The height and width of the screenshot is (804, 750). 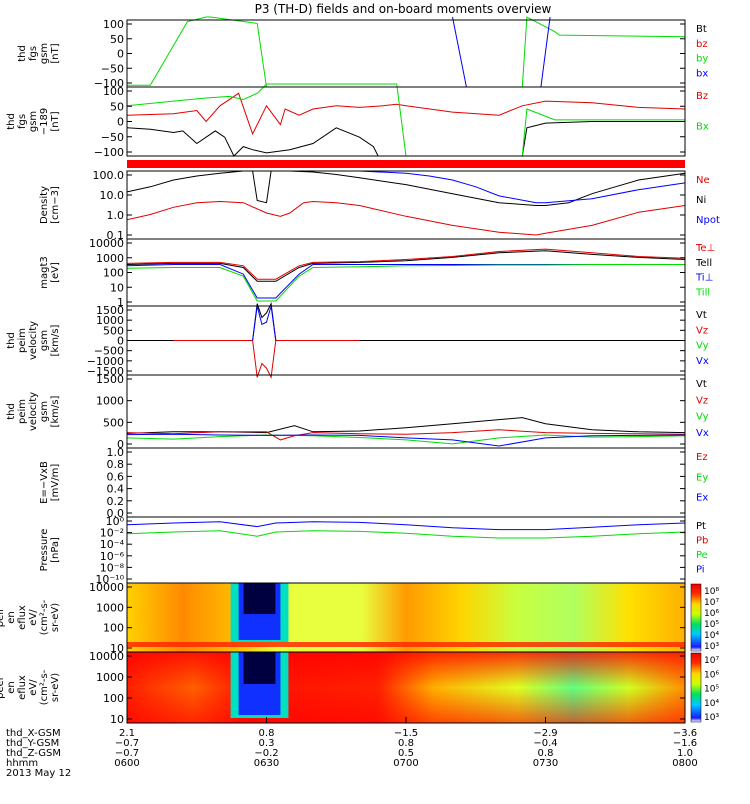 What do you see at coordinates (112, 533) in the screenshot?
I see `y-tick-label: 10⁻²` at bounding box center [112, 533].